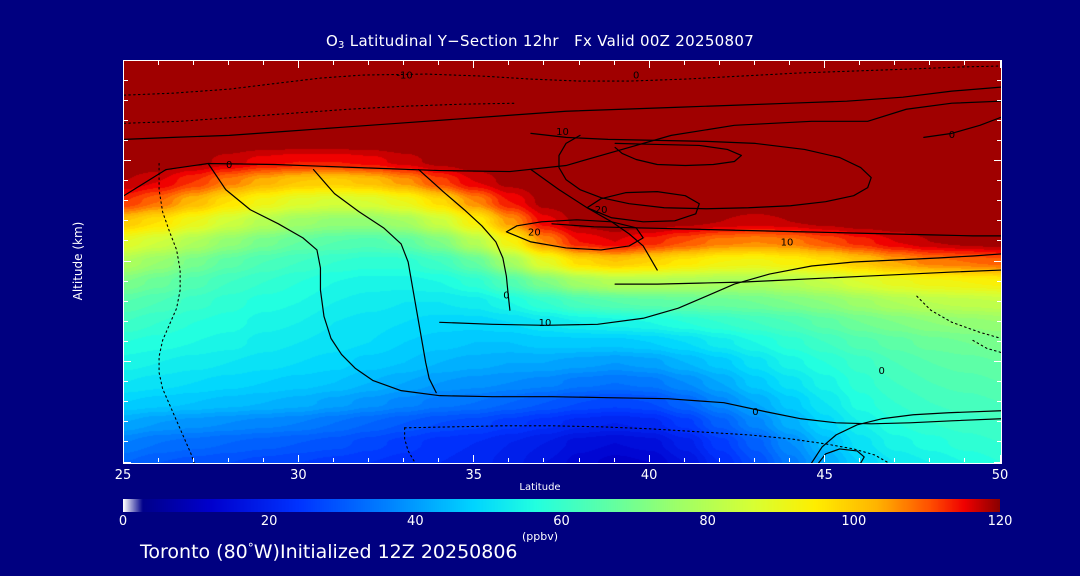 This screenshot has height=576, width=1080. What do you see at coordinates (123, 521) in the screenshot?
I see `colorbar-tick-label: 0` at bounding box center [123, 521].